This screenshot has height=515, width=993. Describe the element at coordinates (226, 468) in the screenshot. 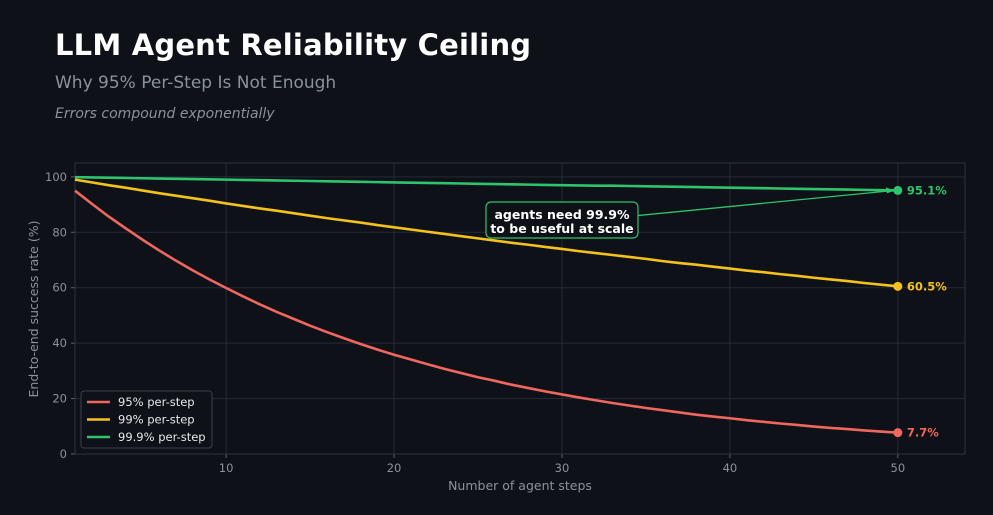

I see `x-tick-label: 10` at that location.